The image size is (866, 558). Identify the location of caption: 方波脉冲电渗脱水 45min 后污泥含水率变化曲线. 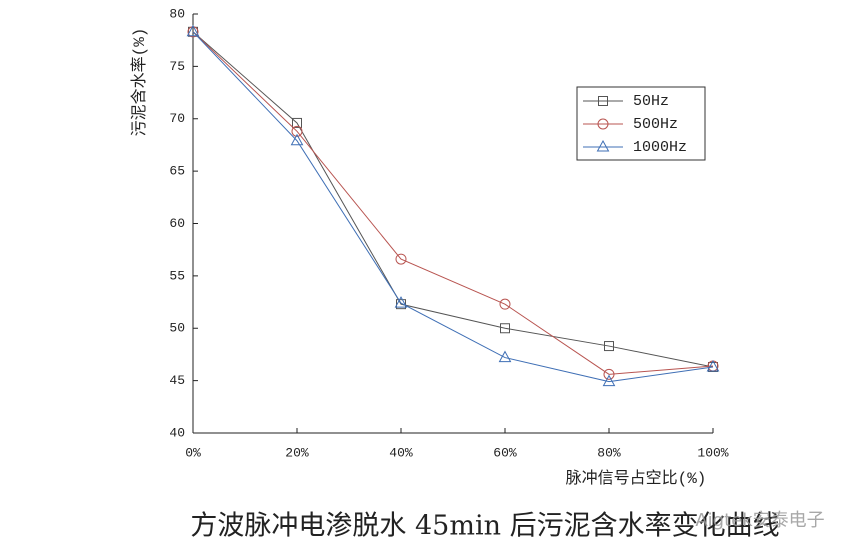
(484, 526).